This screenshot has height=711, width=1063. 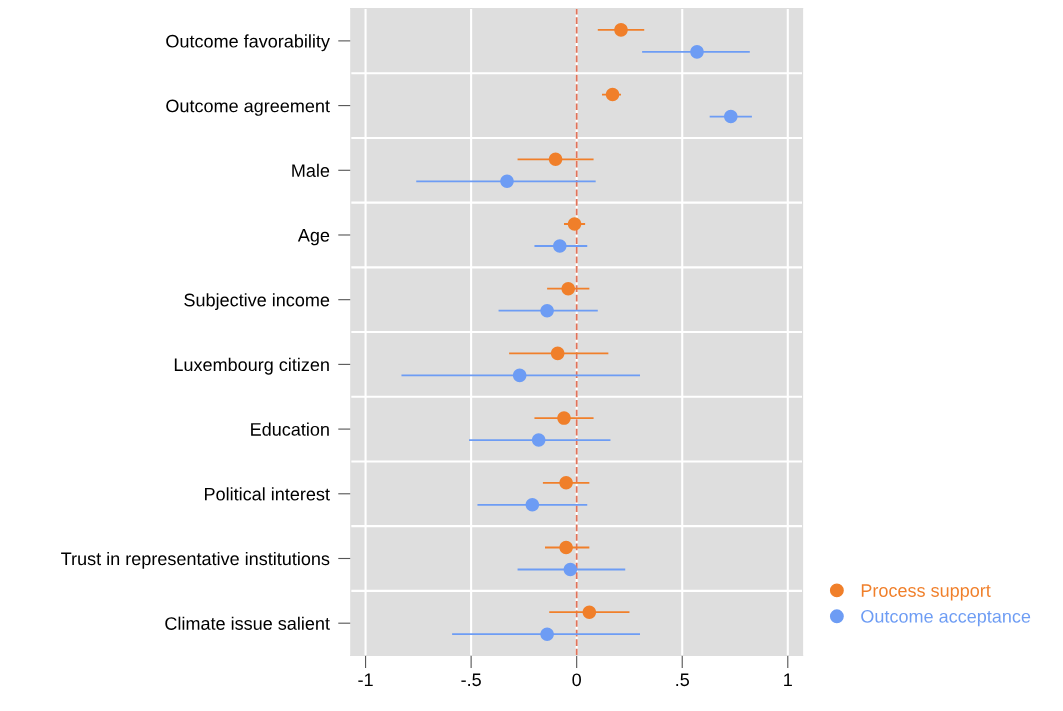 What do you see at coordinates (311, 170) in the screenshot?
I see `y-tick-label: Male` at bounding box center [311, 170].